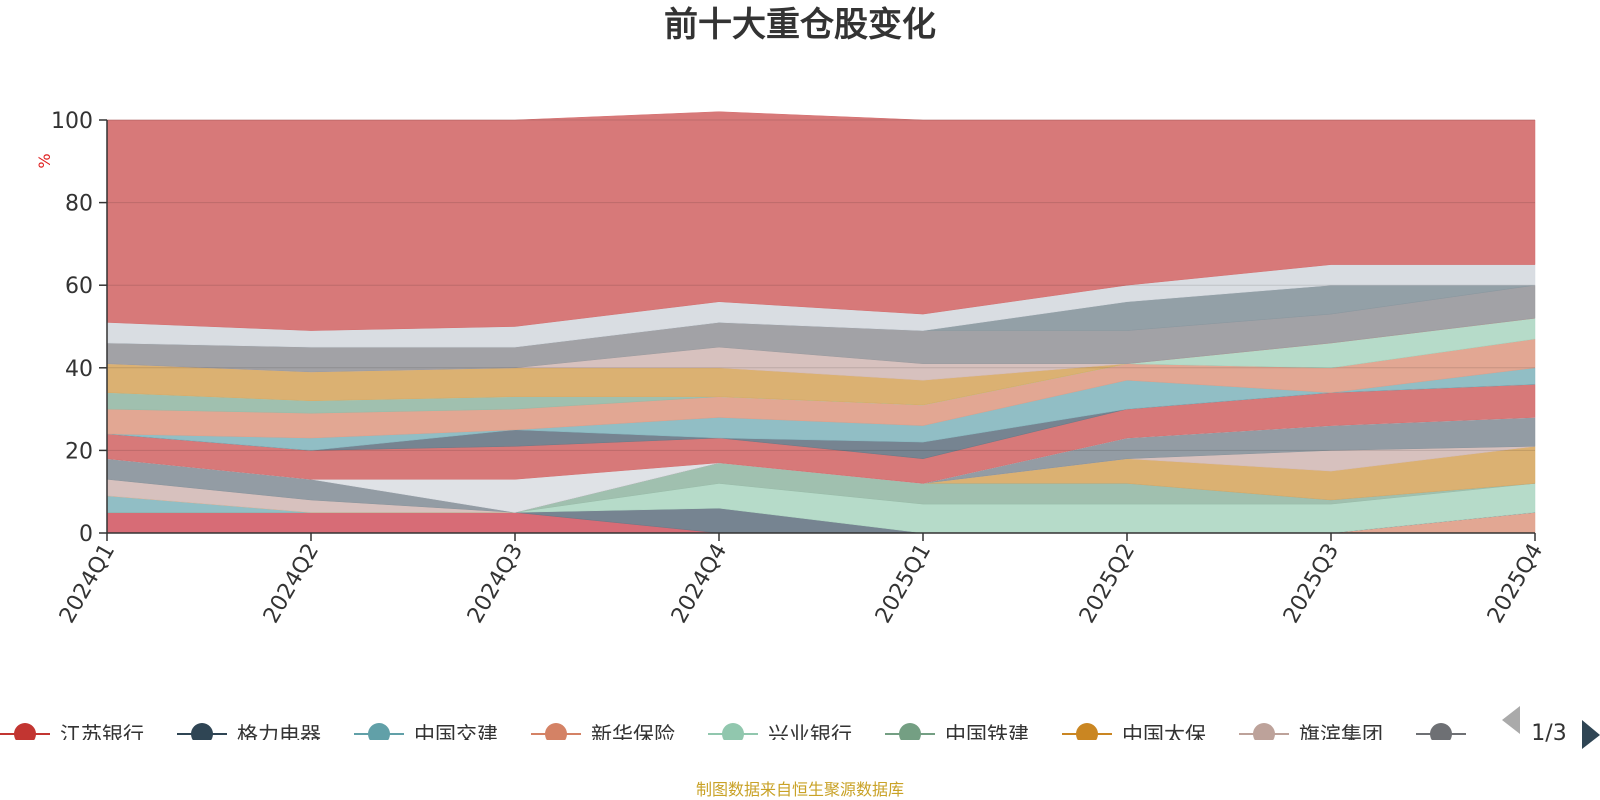 This screenshot has width=1600, height=800. What do you see at coordinates (79, 369) in the screenshot?
I see `y-tick-label: 40` at bounding box center [79, 369].